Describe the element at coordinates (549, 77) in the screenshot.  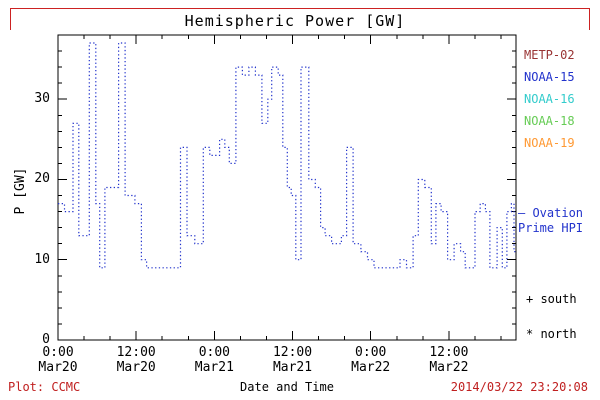
I see `legend-item-noaa-15: NOAA-15` at that location.